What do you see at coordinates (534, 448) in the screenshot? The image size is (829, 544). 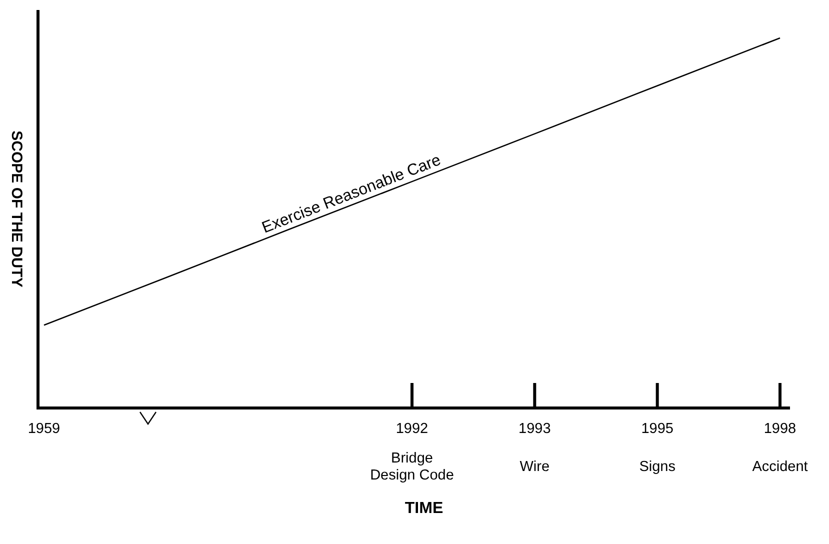 I see `category-label: 1993 Wire` at bounding box center [534, 448].